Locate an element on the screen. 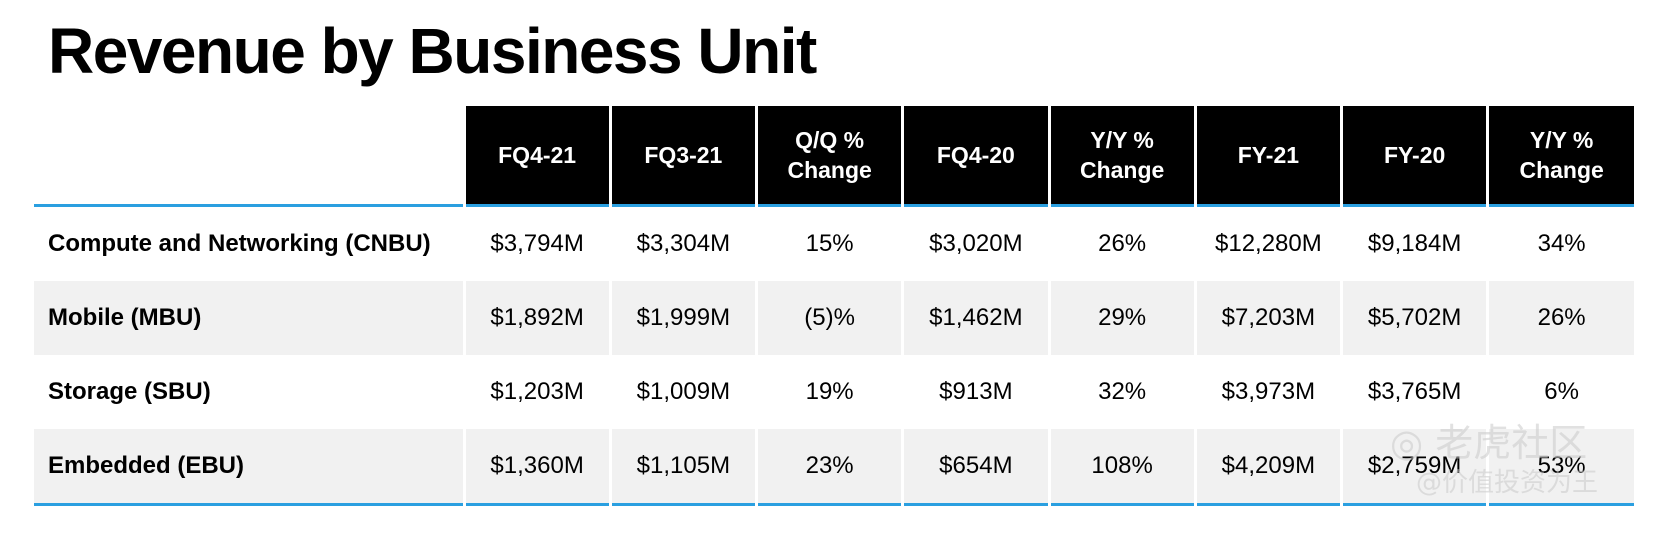  table-cell: $3,794M is located at coordinates (536, 243).